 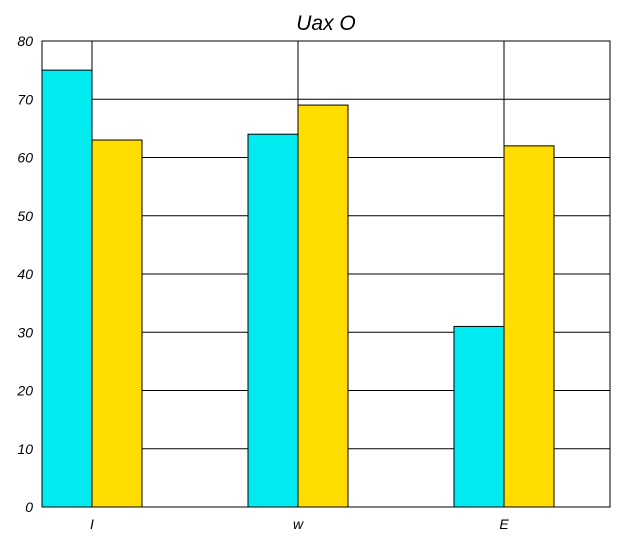 What do you see at coordinates (25, 449) in the screenshot?
I see `y-tick-label: 10` at bounding box center [25, 449].